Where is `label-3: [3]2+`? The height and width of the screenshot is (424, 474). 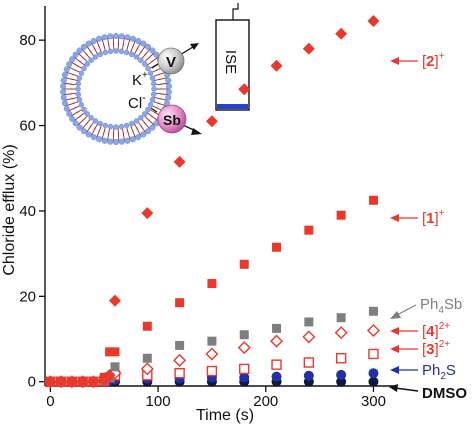
label-3: [3]2+ is located at coordinates (420, 348).